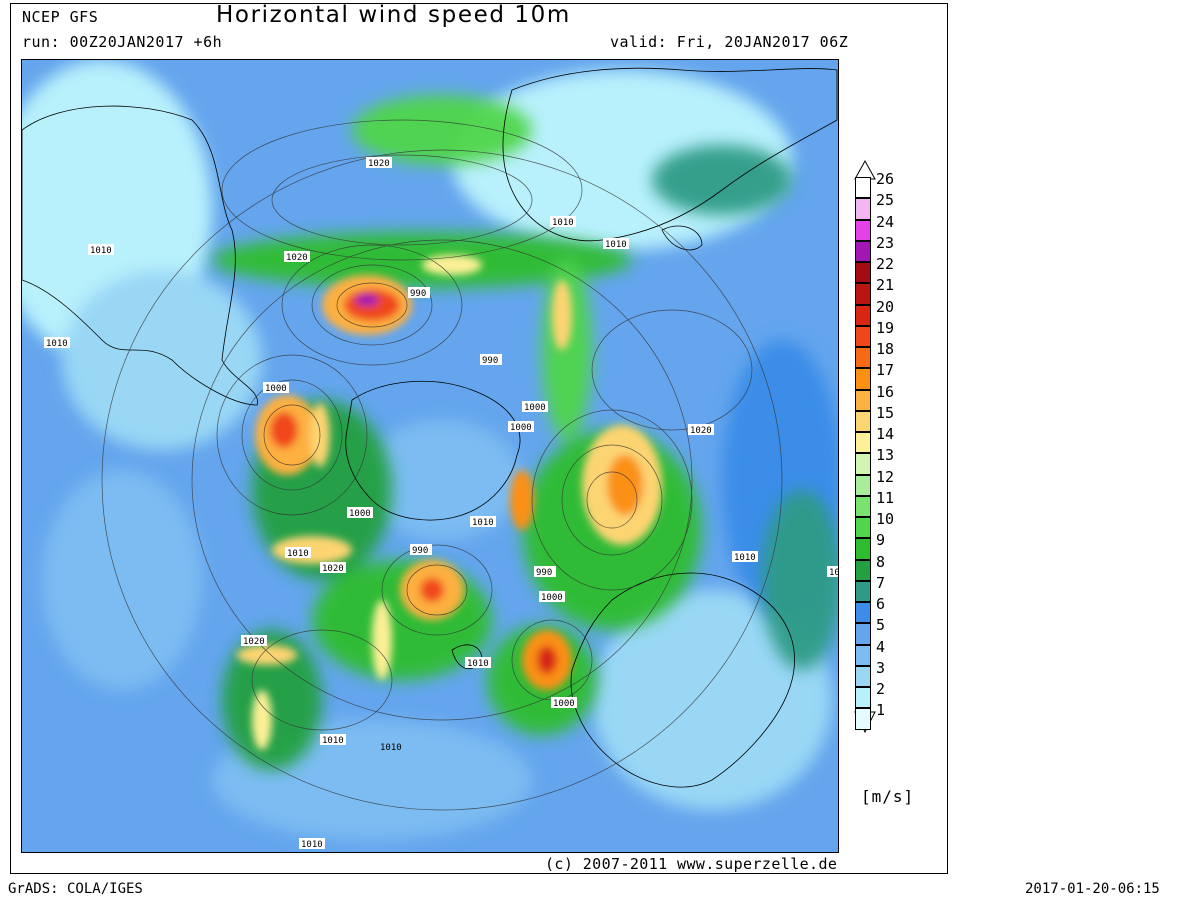 This screenshot has width=1200, height=900. I want to click on legend-level-label: 6, so click(881, 604).